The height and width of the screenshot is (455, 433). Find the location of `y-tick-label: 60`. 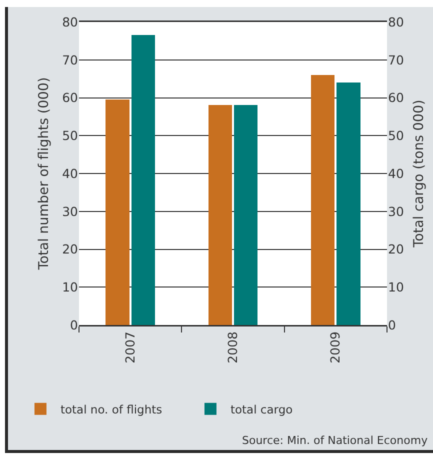

y-tick-label: 60 is located at coordinates (70, 98).